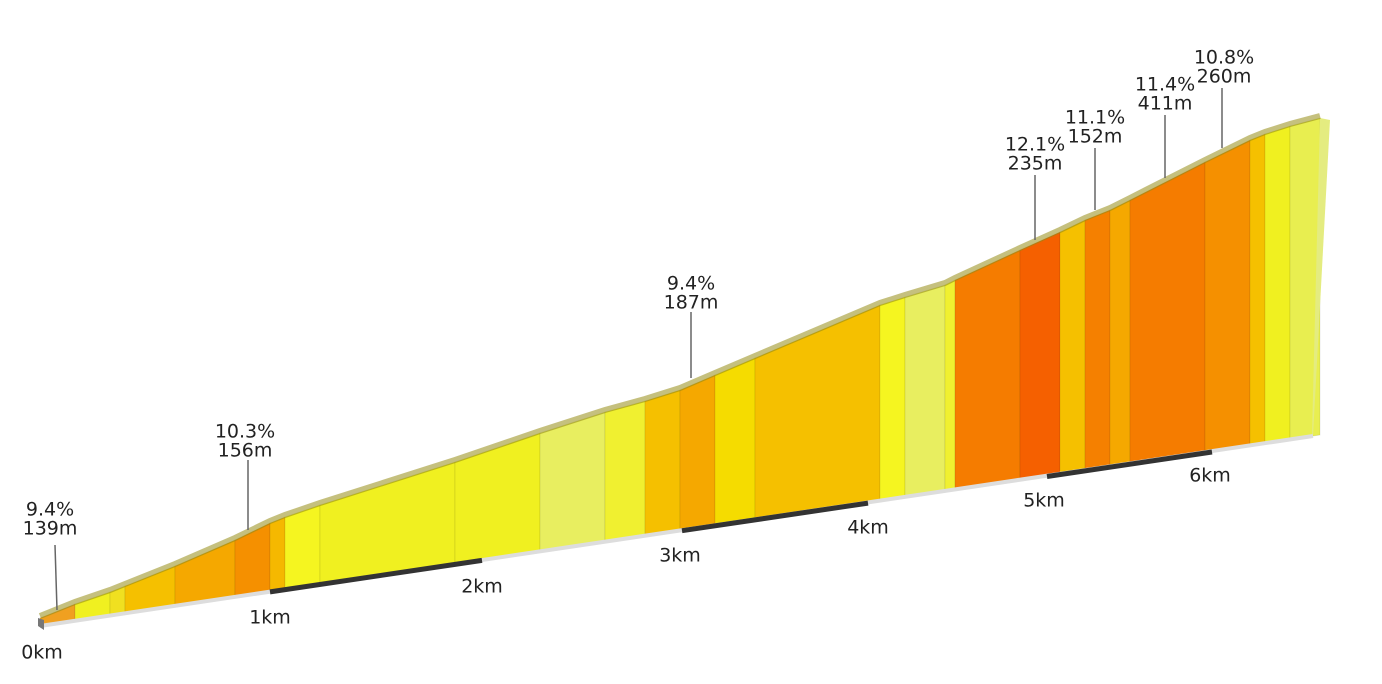 The image size is (1382, 684). I want to click on km-label: 3km, so click(680, 556).